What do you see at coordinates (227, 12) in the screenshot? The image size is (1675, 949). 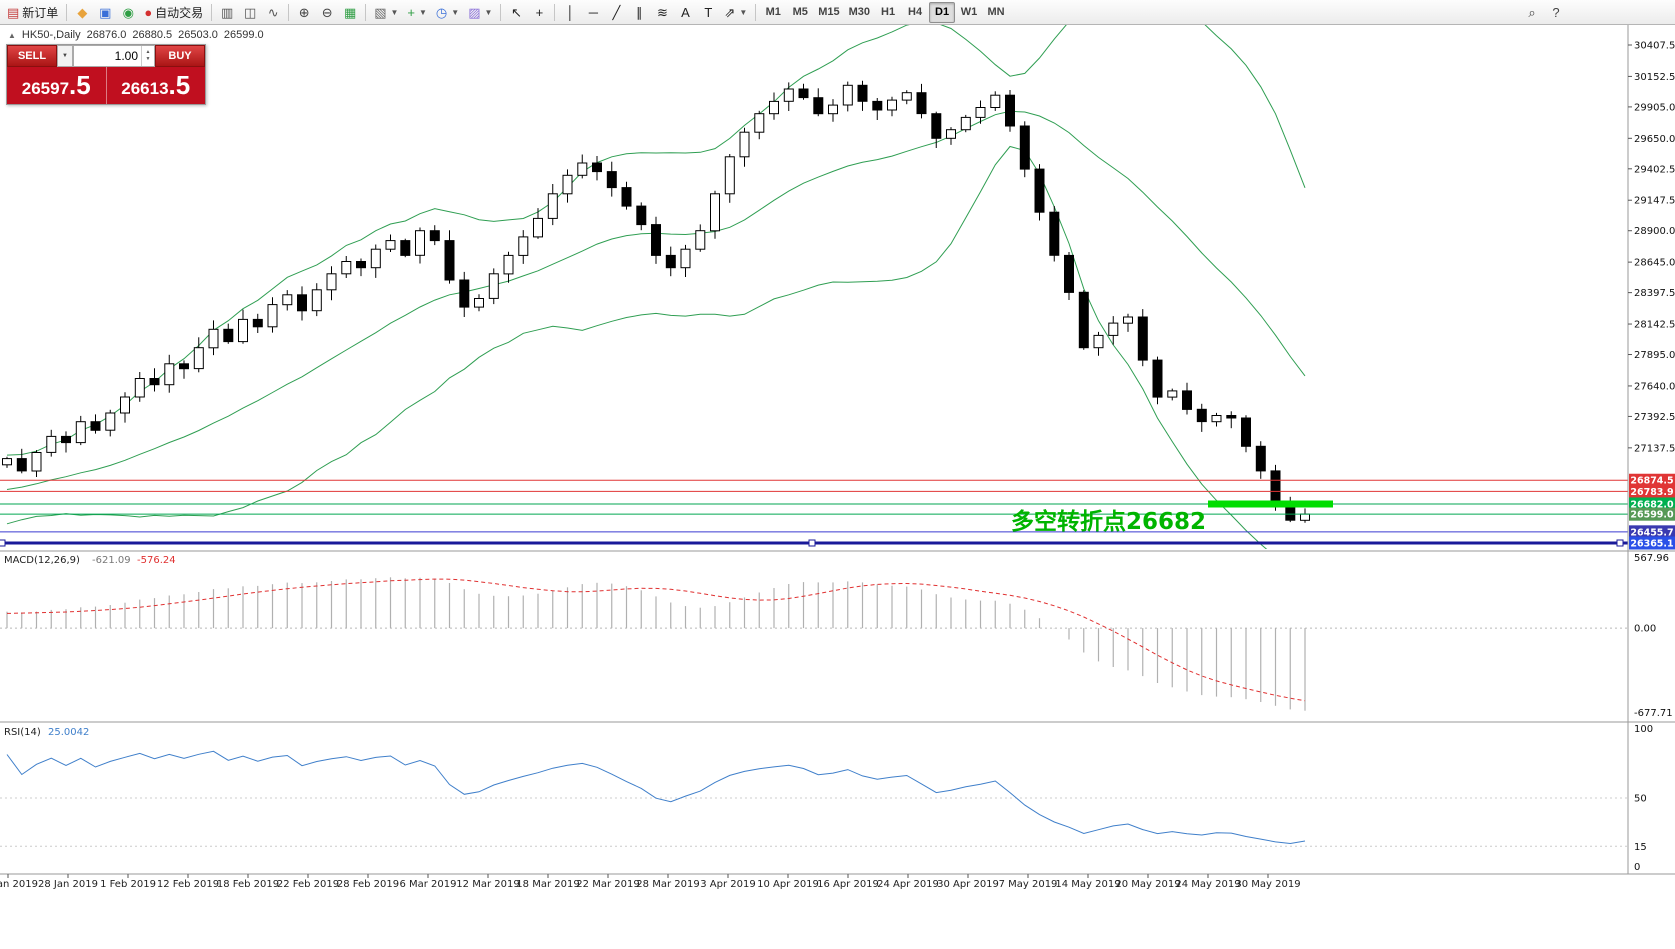 I see `bar-chart-icon: ▥` at bounding box center [227, 12].